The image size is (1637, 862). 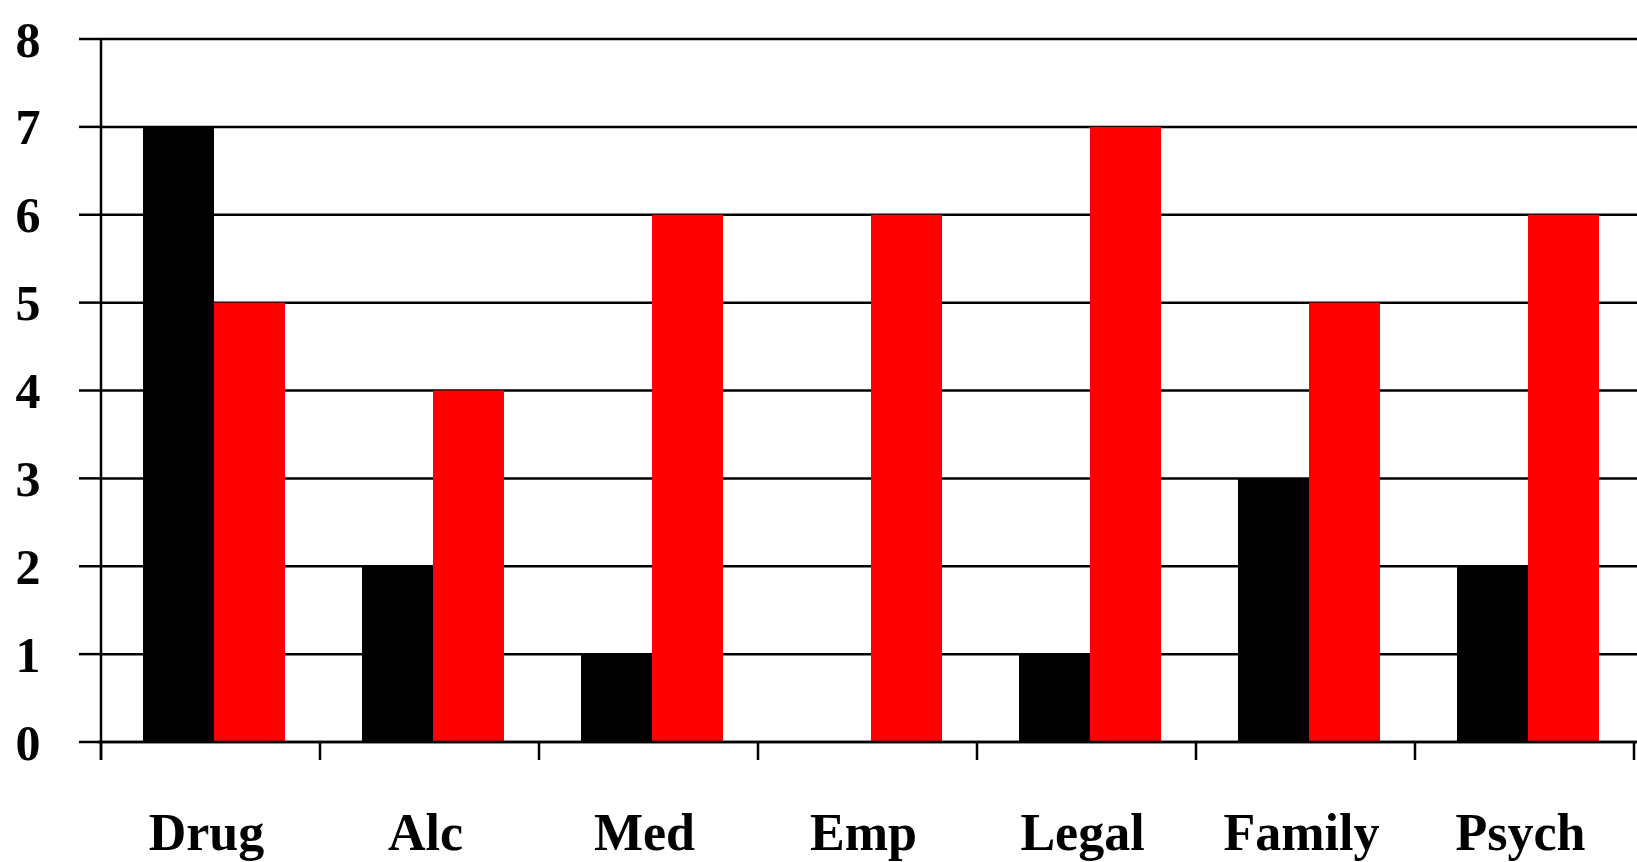 I want to click on x-tick-label: Alc, so click(x=425, y=833).